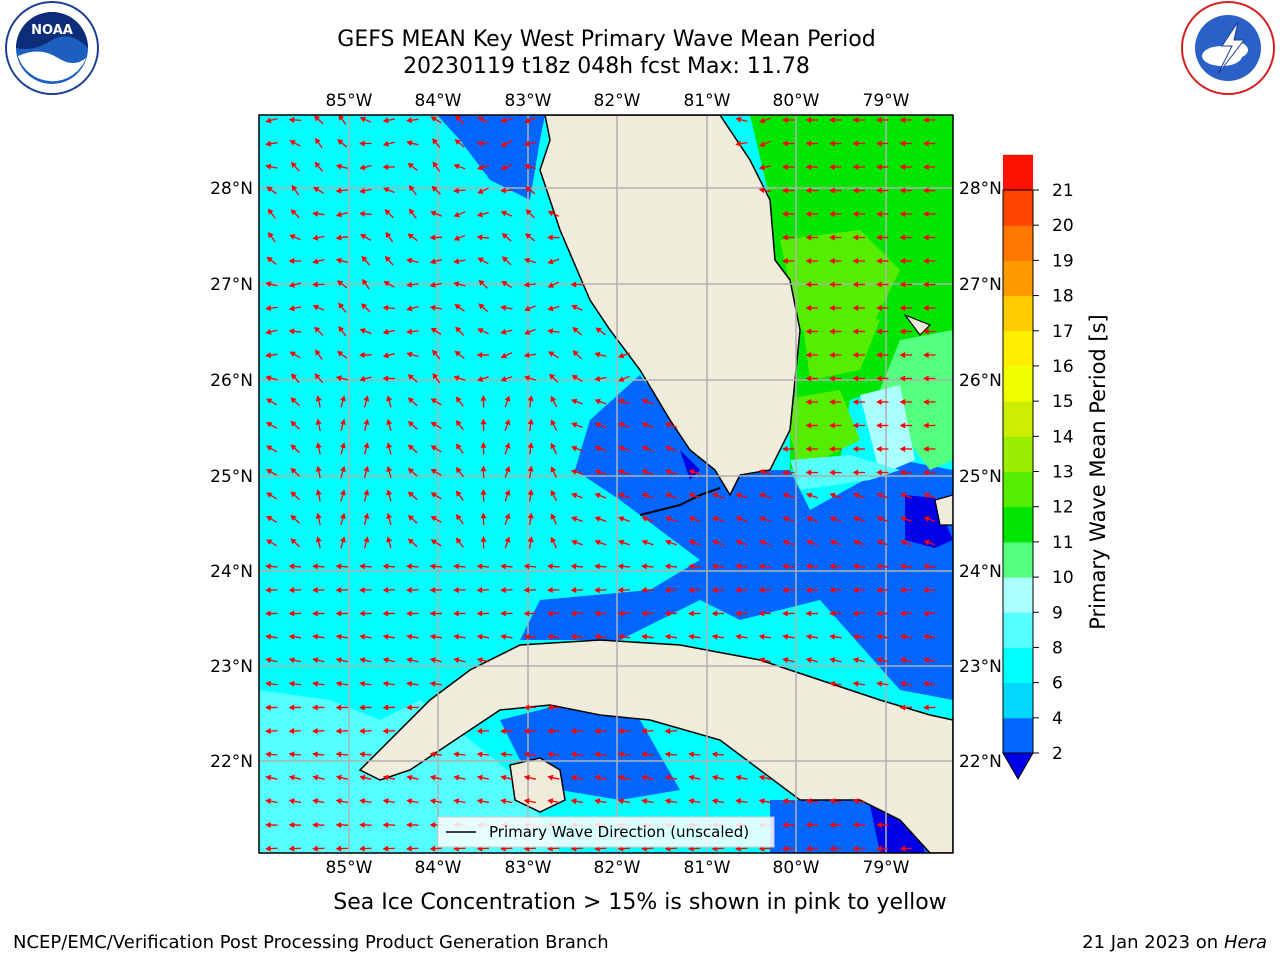 The height and width of the screenshot is (960, 1280). What do you see at coordinates (438, 101) in the screenshot?
I see `lon-label: 84°W` at bounding box center [438, 101].